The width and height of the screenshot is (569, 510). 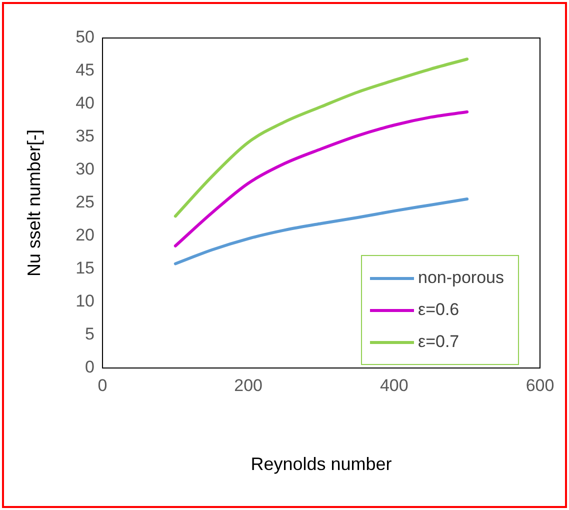 I want to click on x-tick-label: 200, so click(x=248, y=385).